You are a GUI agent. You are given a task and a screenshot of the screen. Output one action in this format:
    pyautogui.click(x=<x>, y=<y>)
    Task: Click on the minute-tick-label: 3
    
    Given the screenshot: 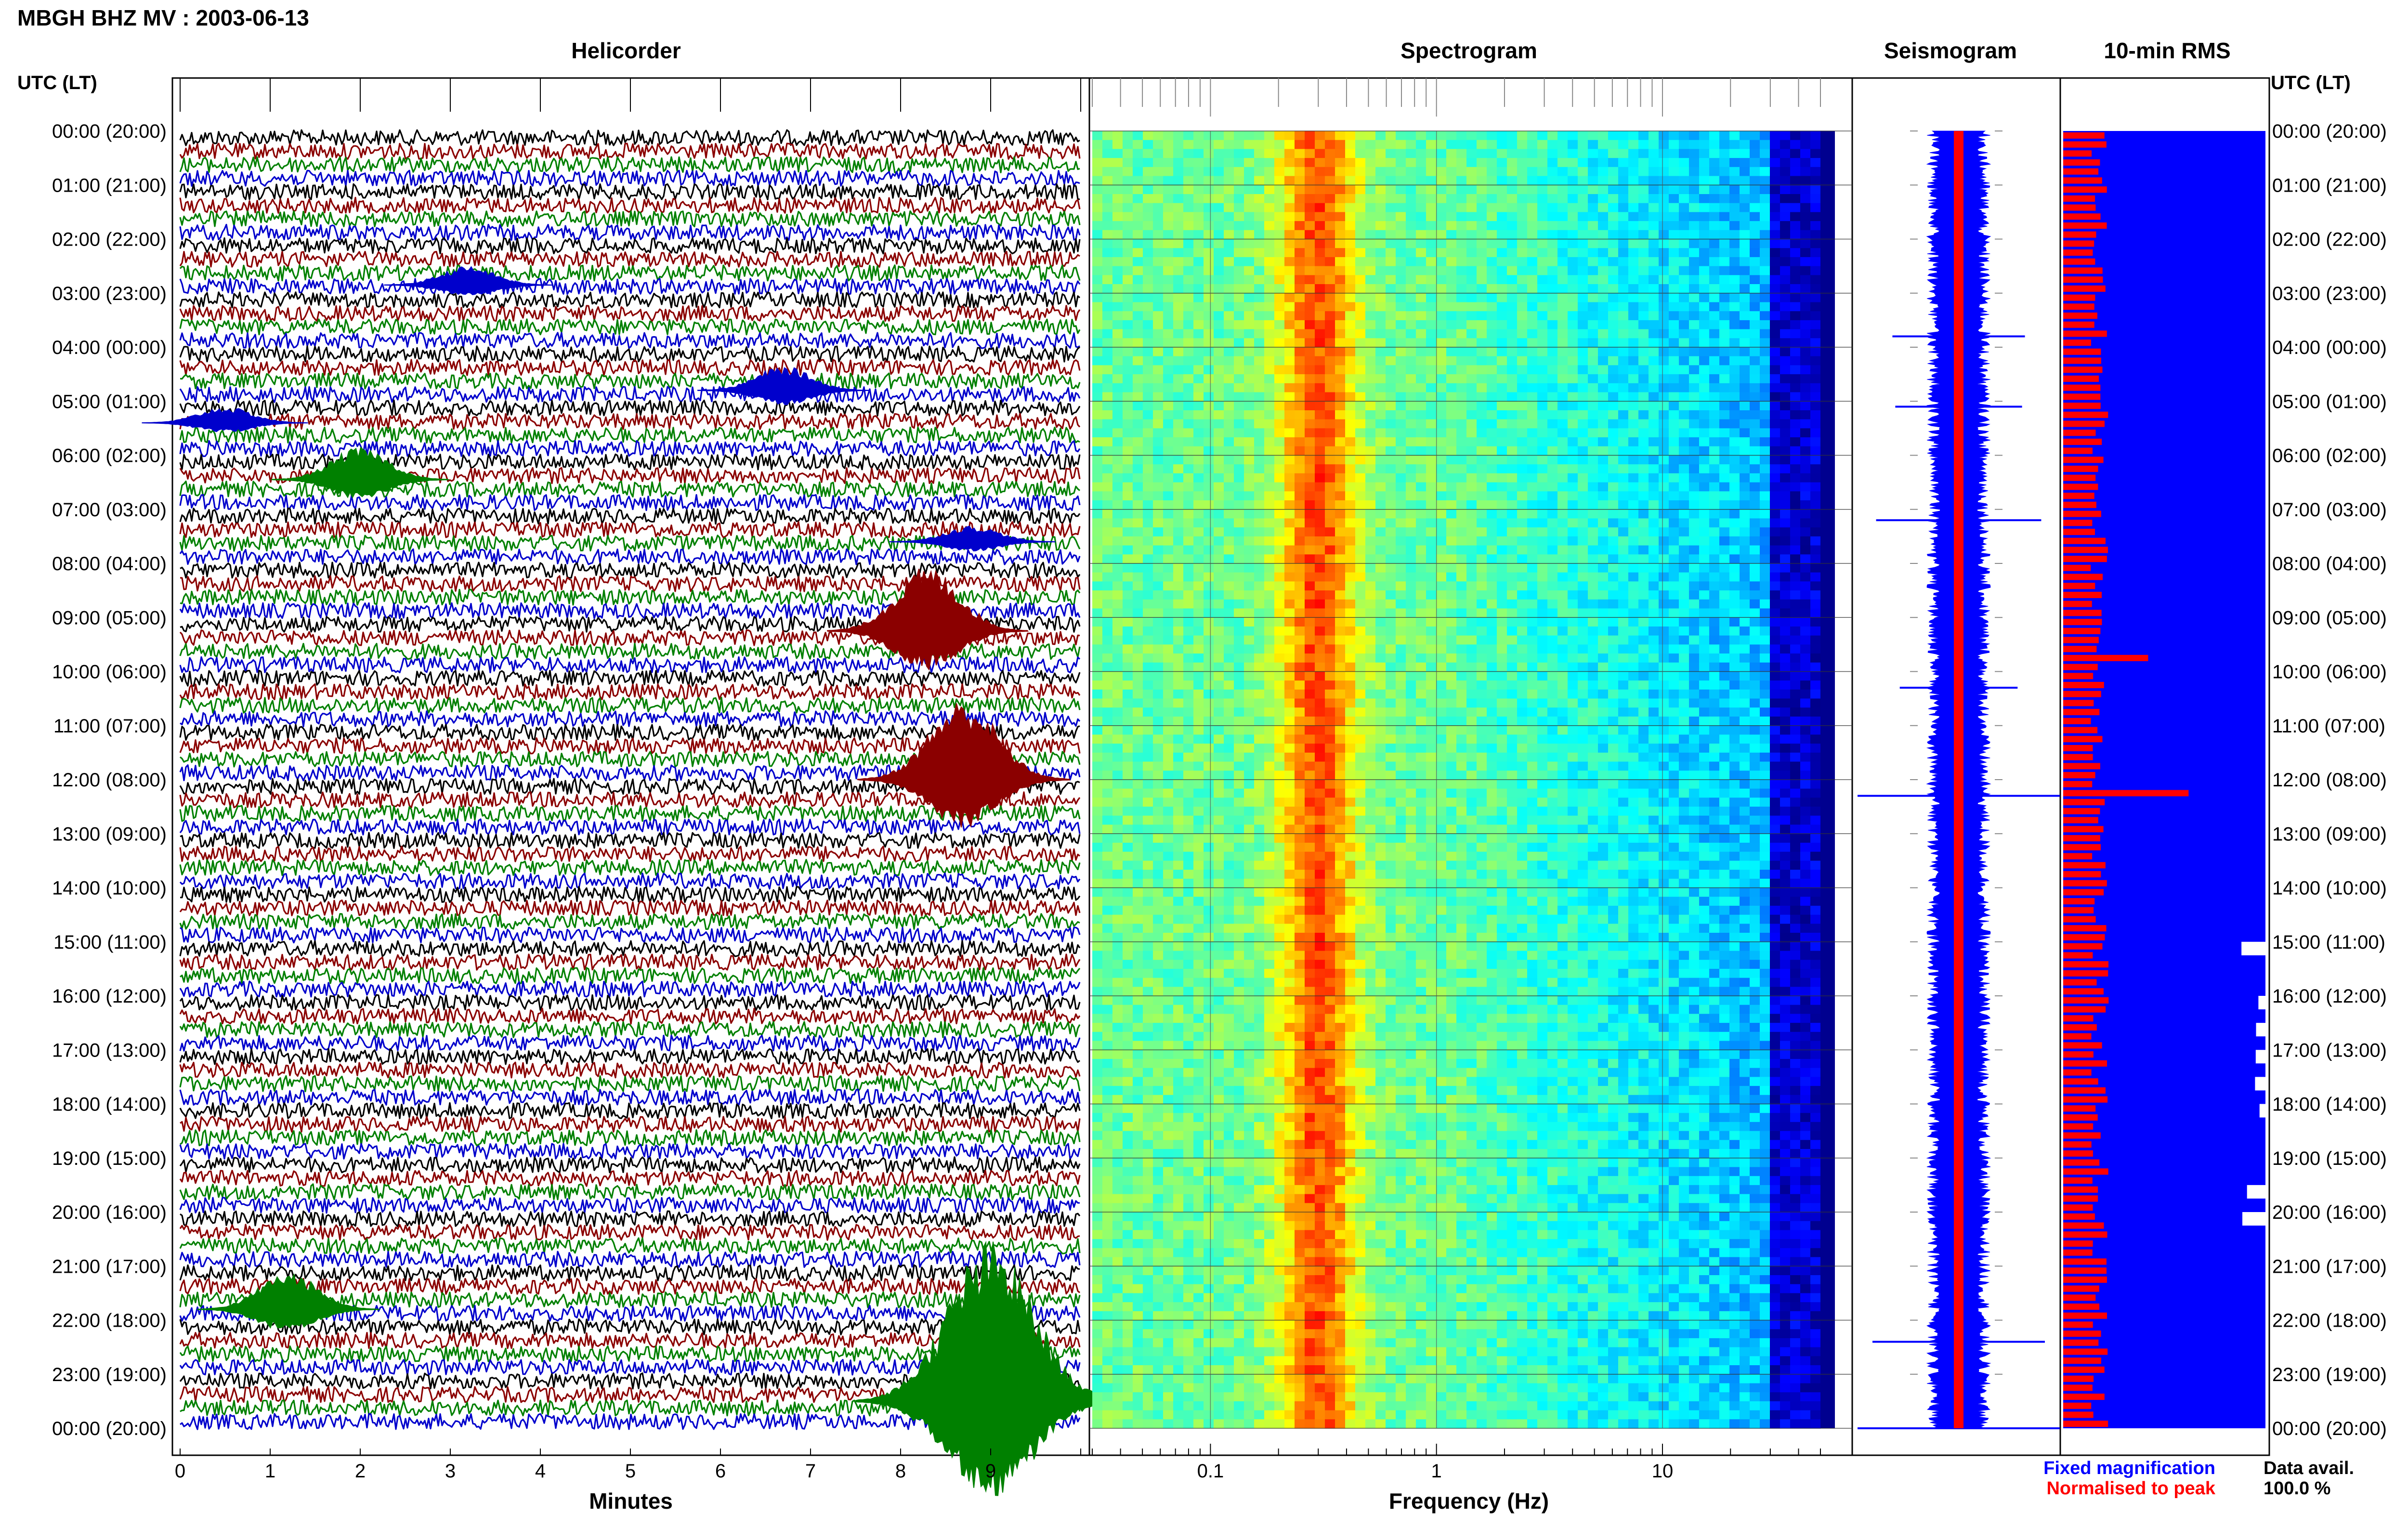 What is the action you would take?
    pyautogui.click(x=450, y=1471)
    